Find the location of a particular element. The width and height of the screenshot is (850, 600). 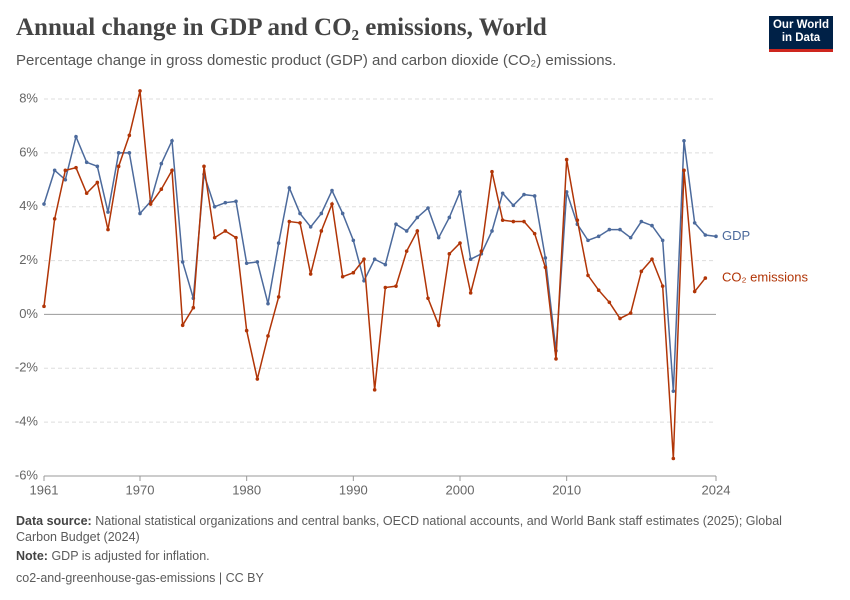

footer: co2-and-greenhouse-gas-emissions | CC BY is located at coordinates (140, 578).